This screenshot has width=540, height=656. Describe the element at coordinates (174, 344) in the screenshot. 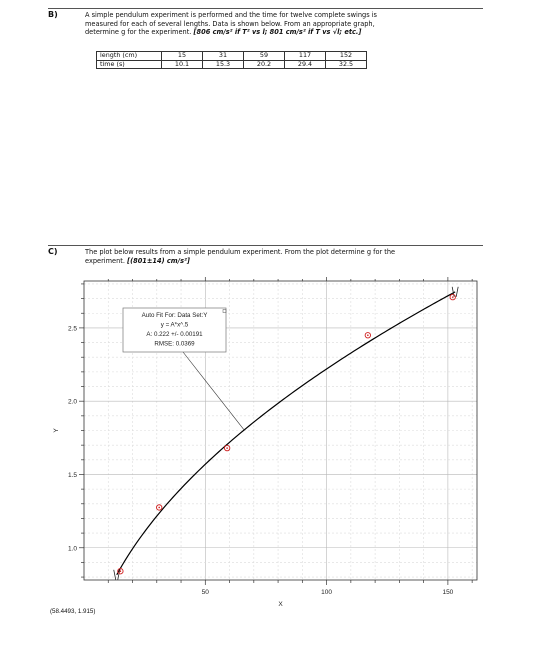

I see `fit-box-rmse: RMSE: 0.0369` at that location.